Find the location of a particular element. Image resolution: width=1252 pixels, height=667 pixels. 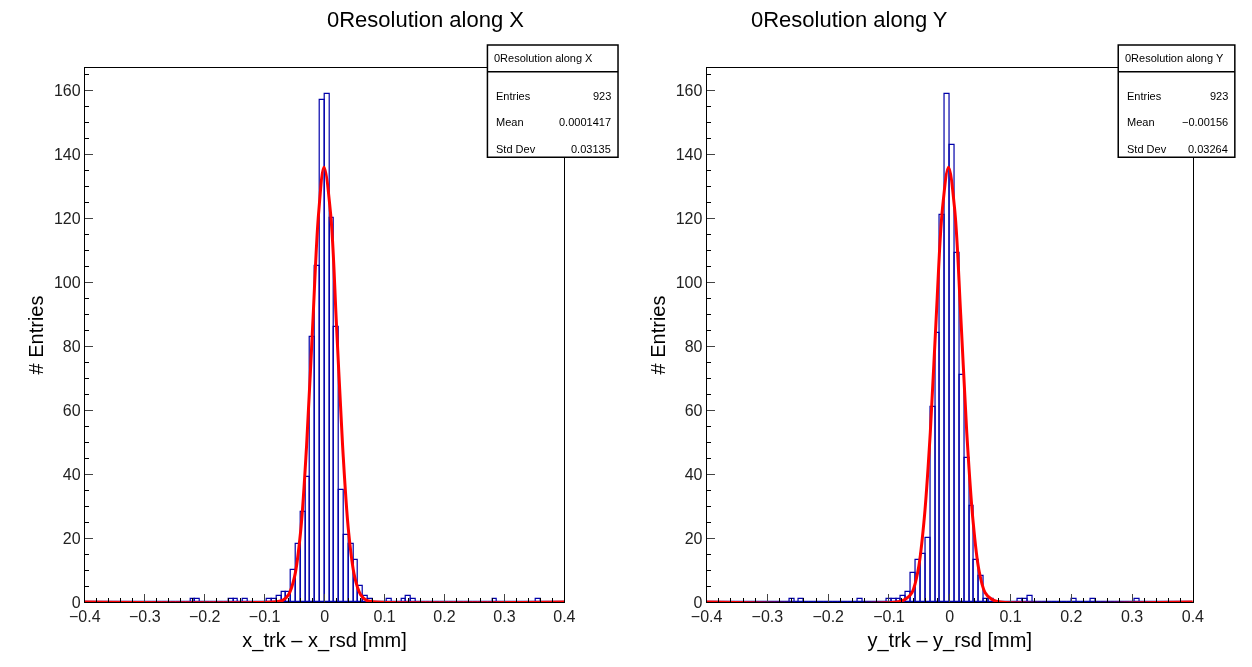

x-axis-title: y_trk – y_rsd [mm] is located at coordinates (949, 640).